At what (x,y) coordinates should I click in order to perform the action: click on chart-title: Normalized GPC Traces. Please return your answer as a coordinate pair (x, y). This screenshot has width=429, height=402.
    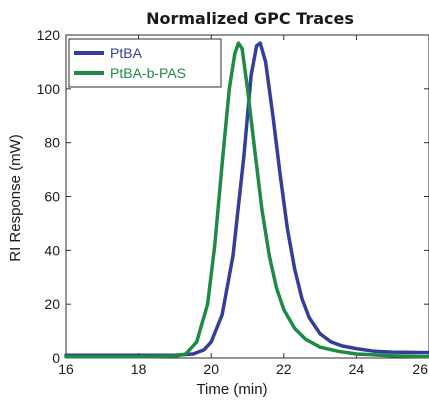
    Looking at the image, I should click on (250, 18).